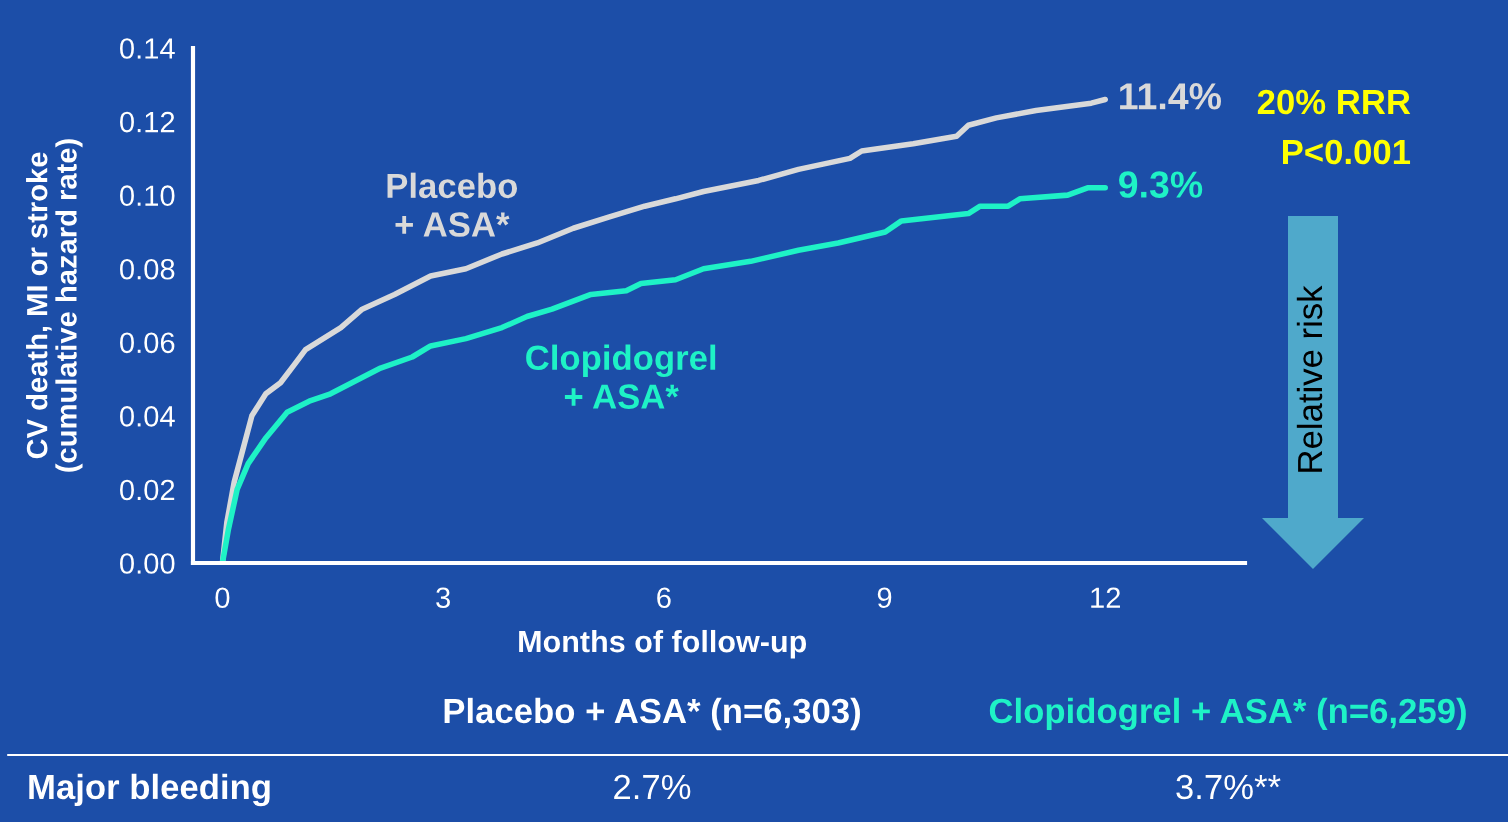  Describe the element at coordinates (652, 787) in the screenshot. I see `text: 2.7%` at that location.